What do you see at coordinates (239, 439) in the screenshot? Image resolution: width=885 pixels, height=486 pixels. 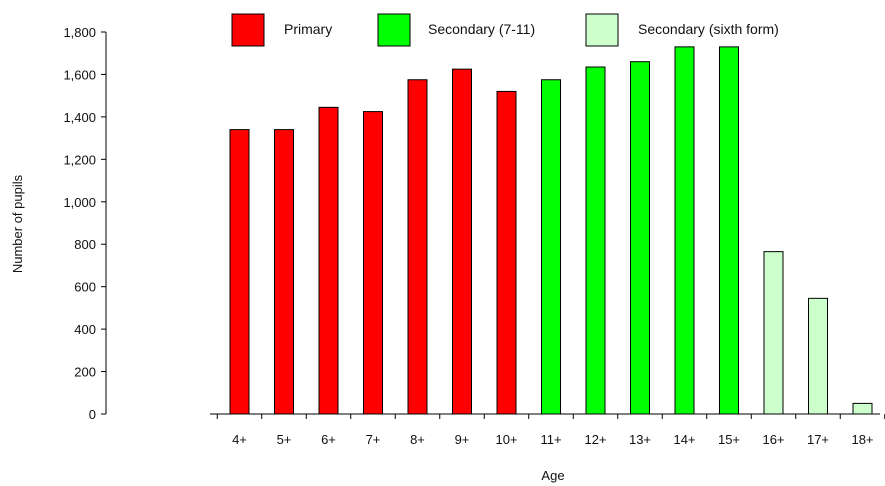 I see `x-tick-label: 4+` at bounding box center [239, 439].